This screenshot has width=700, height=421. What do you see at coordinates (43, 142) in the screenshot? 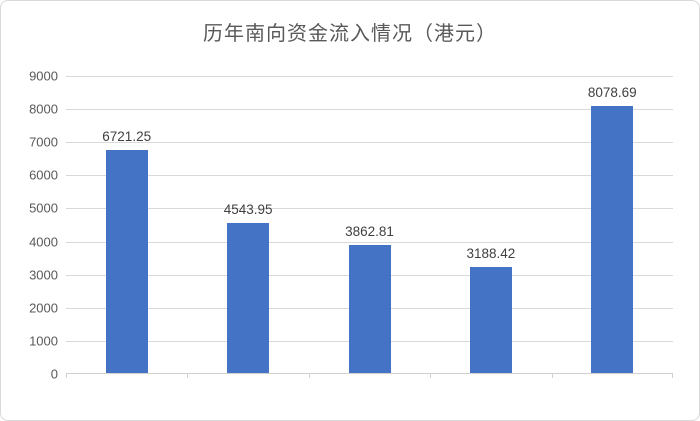
I see `y-axis-tick-label: 7000` at bounding box center [43, 142].